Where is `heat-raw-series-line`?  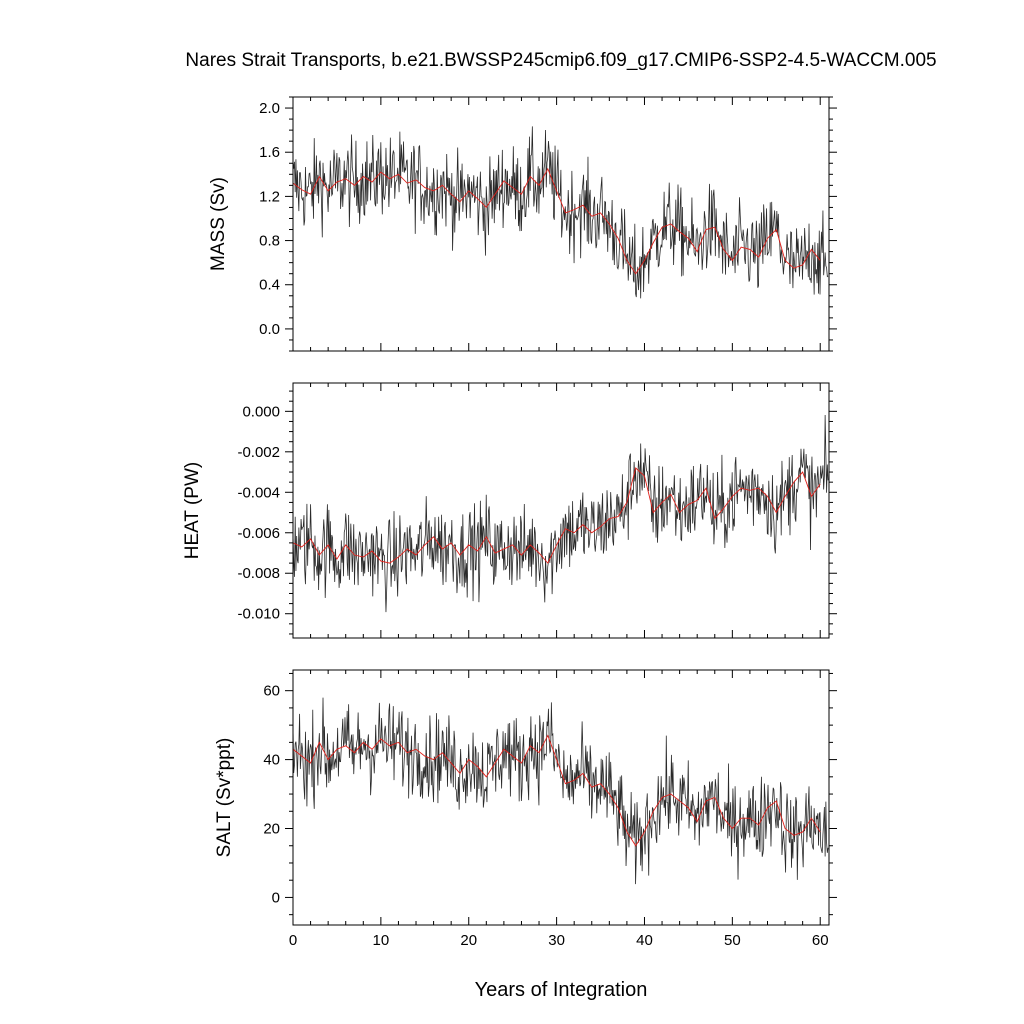 heat-raw-series-line is located at coordinates (560, 513).